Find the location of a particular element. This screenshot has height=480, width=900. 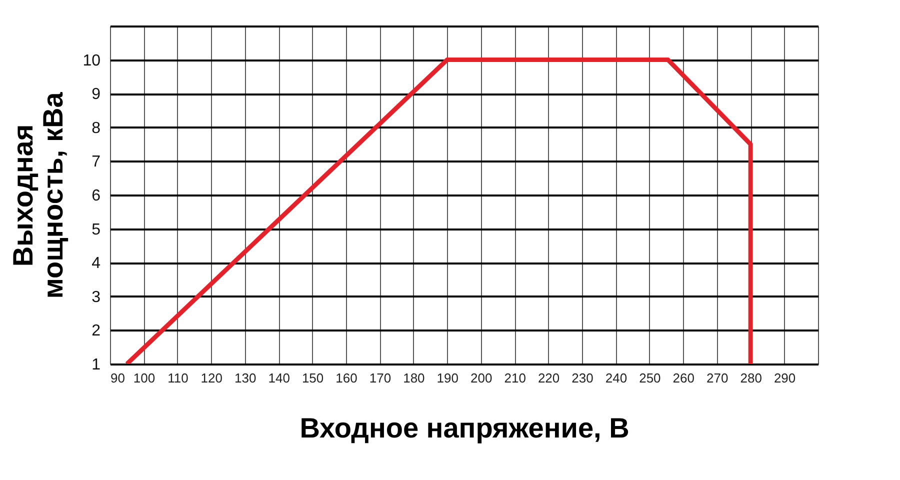

x-tick-label: 160 is located at coordinates (347, 378).